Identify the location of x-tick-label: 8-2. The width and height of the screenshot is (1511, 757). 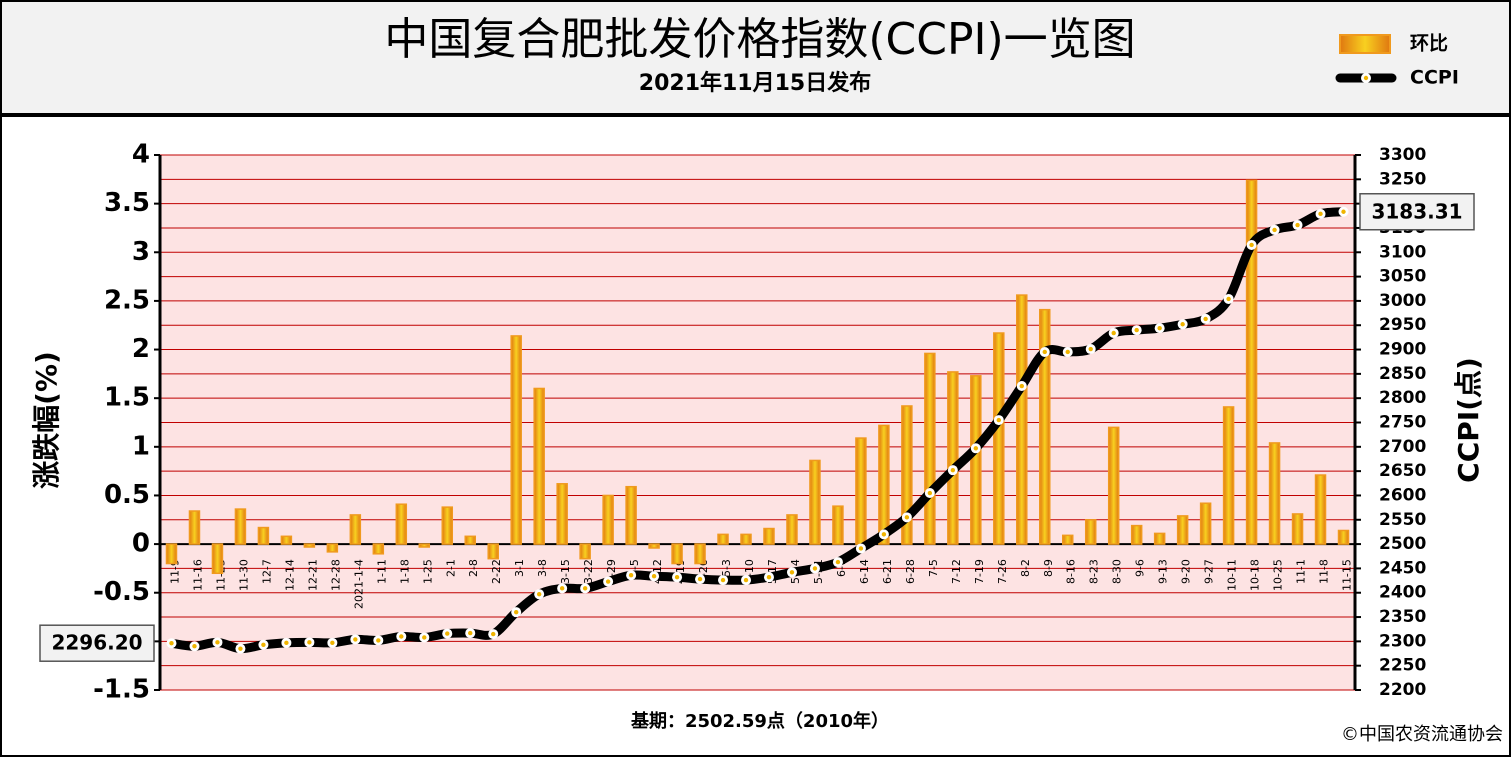
(1025, 568).